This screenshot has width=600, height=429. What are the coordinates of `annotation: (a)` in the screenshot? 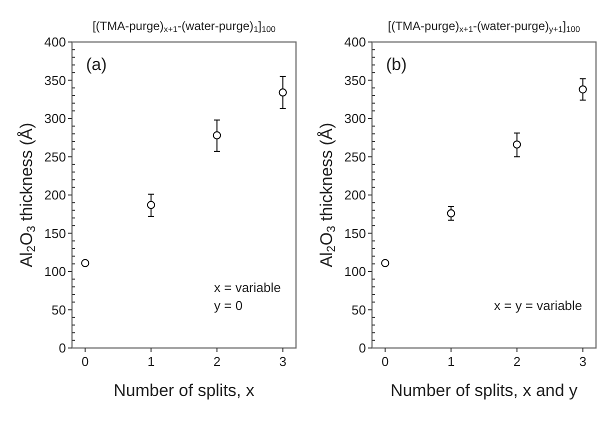 It's located at (96, 64).